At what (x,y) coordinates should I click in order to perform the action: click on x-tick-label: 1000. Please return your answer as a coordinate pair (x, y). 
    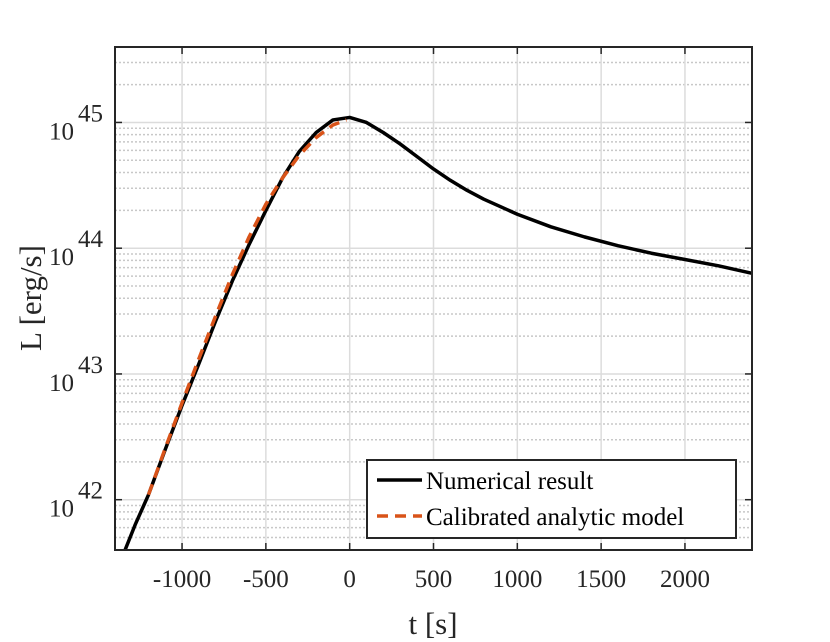
    Looking at the image, I should click on (517, 579).